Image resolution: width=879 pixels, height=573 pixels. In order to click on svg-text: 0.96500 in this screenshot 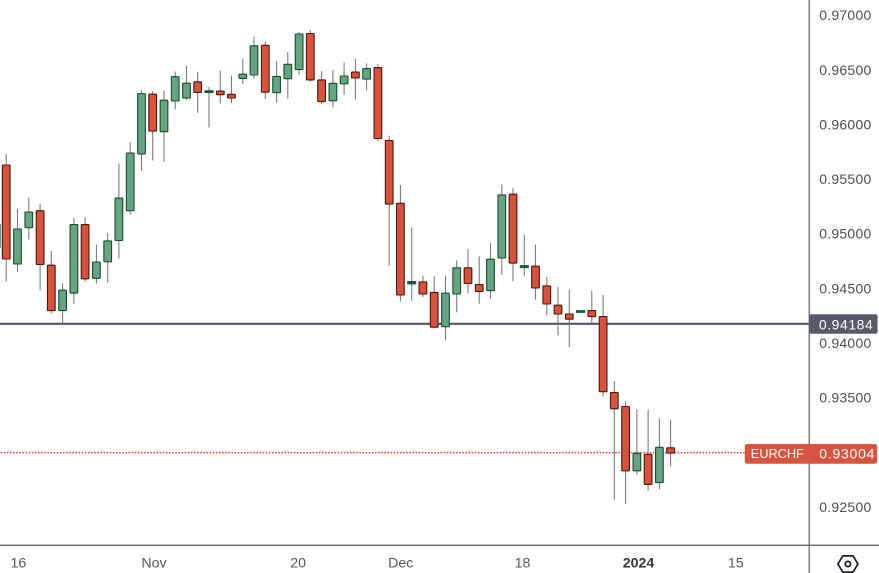, I will do `click(845, 70)`.